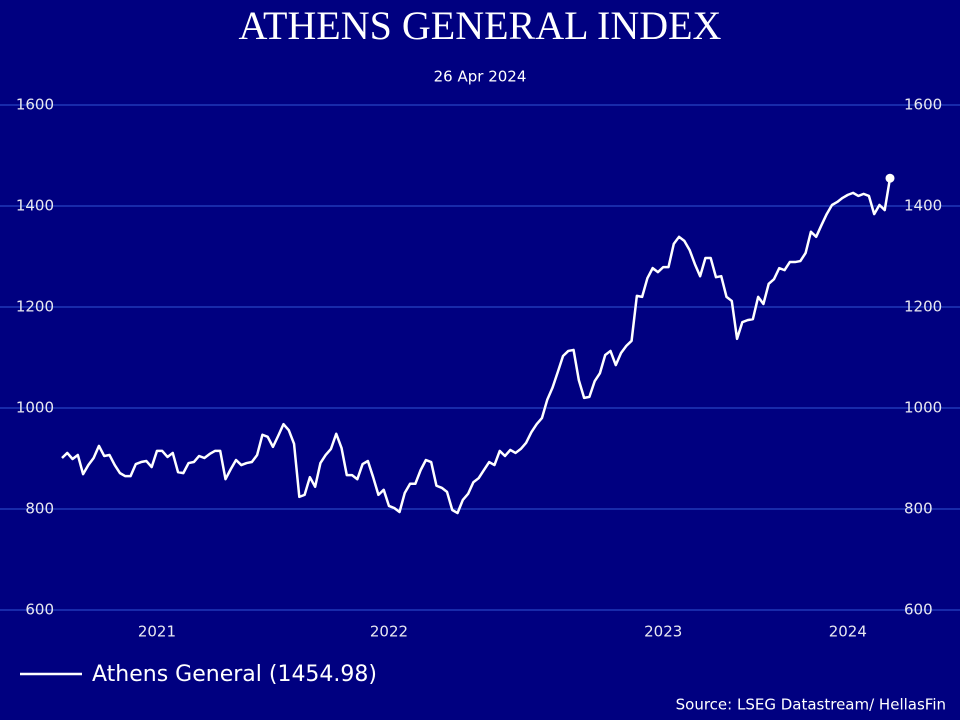 The image size is (960, 720). I want to click on source-note: Source: LSEG Datastream/ HellasFin, so click(811, 705).